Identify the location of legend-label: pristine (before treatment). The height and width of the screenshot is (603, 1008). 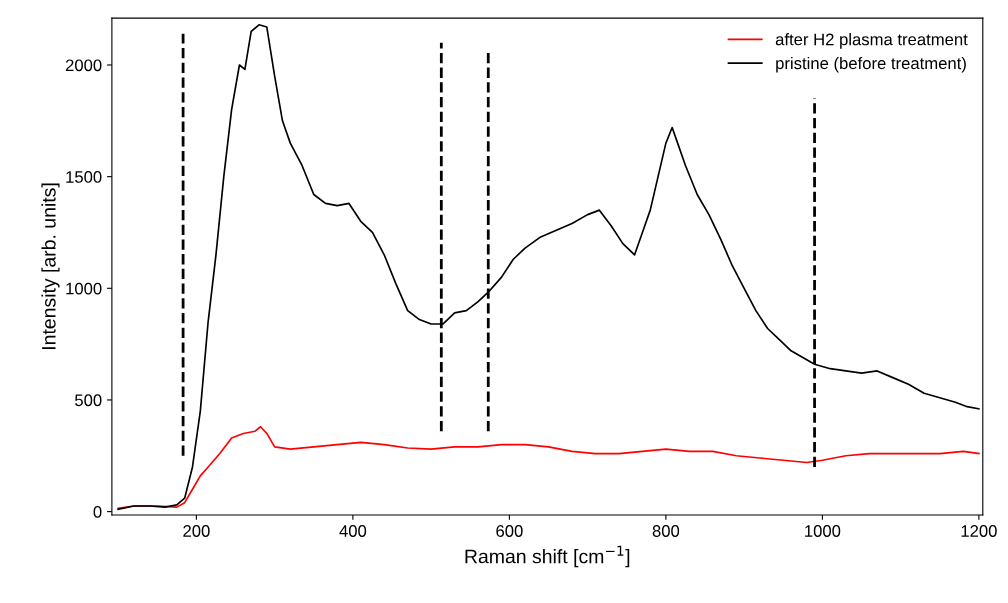
(871, 64).